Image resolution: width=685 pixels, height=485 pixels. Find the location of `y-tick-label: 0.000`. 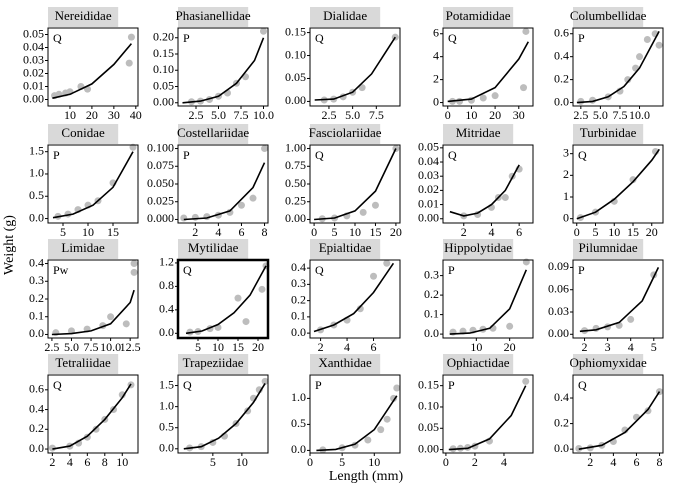

y-tick-label: 0.000 is located at coordinates (160, 218).